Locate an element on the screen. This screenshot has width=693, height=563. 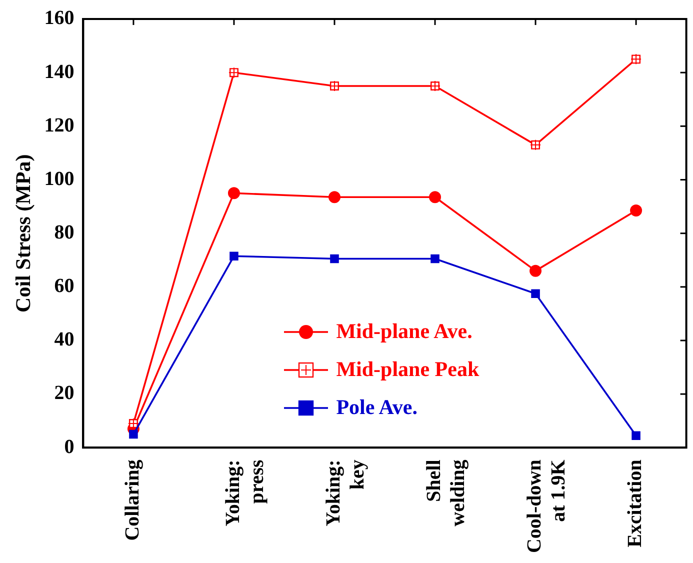
x-tick-label: Shell welding is located at coordinates (446, 492).